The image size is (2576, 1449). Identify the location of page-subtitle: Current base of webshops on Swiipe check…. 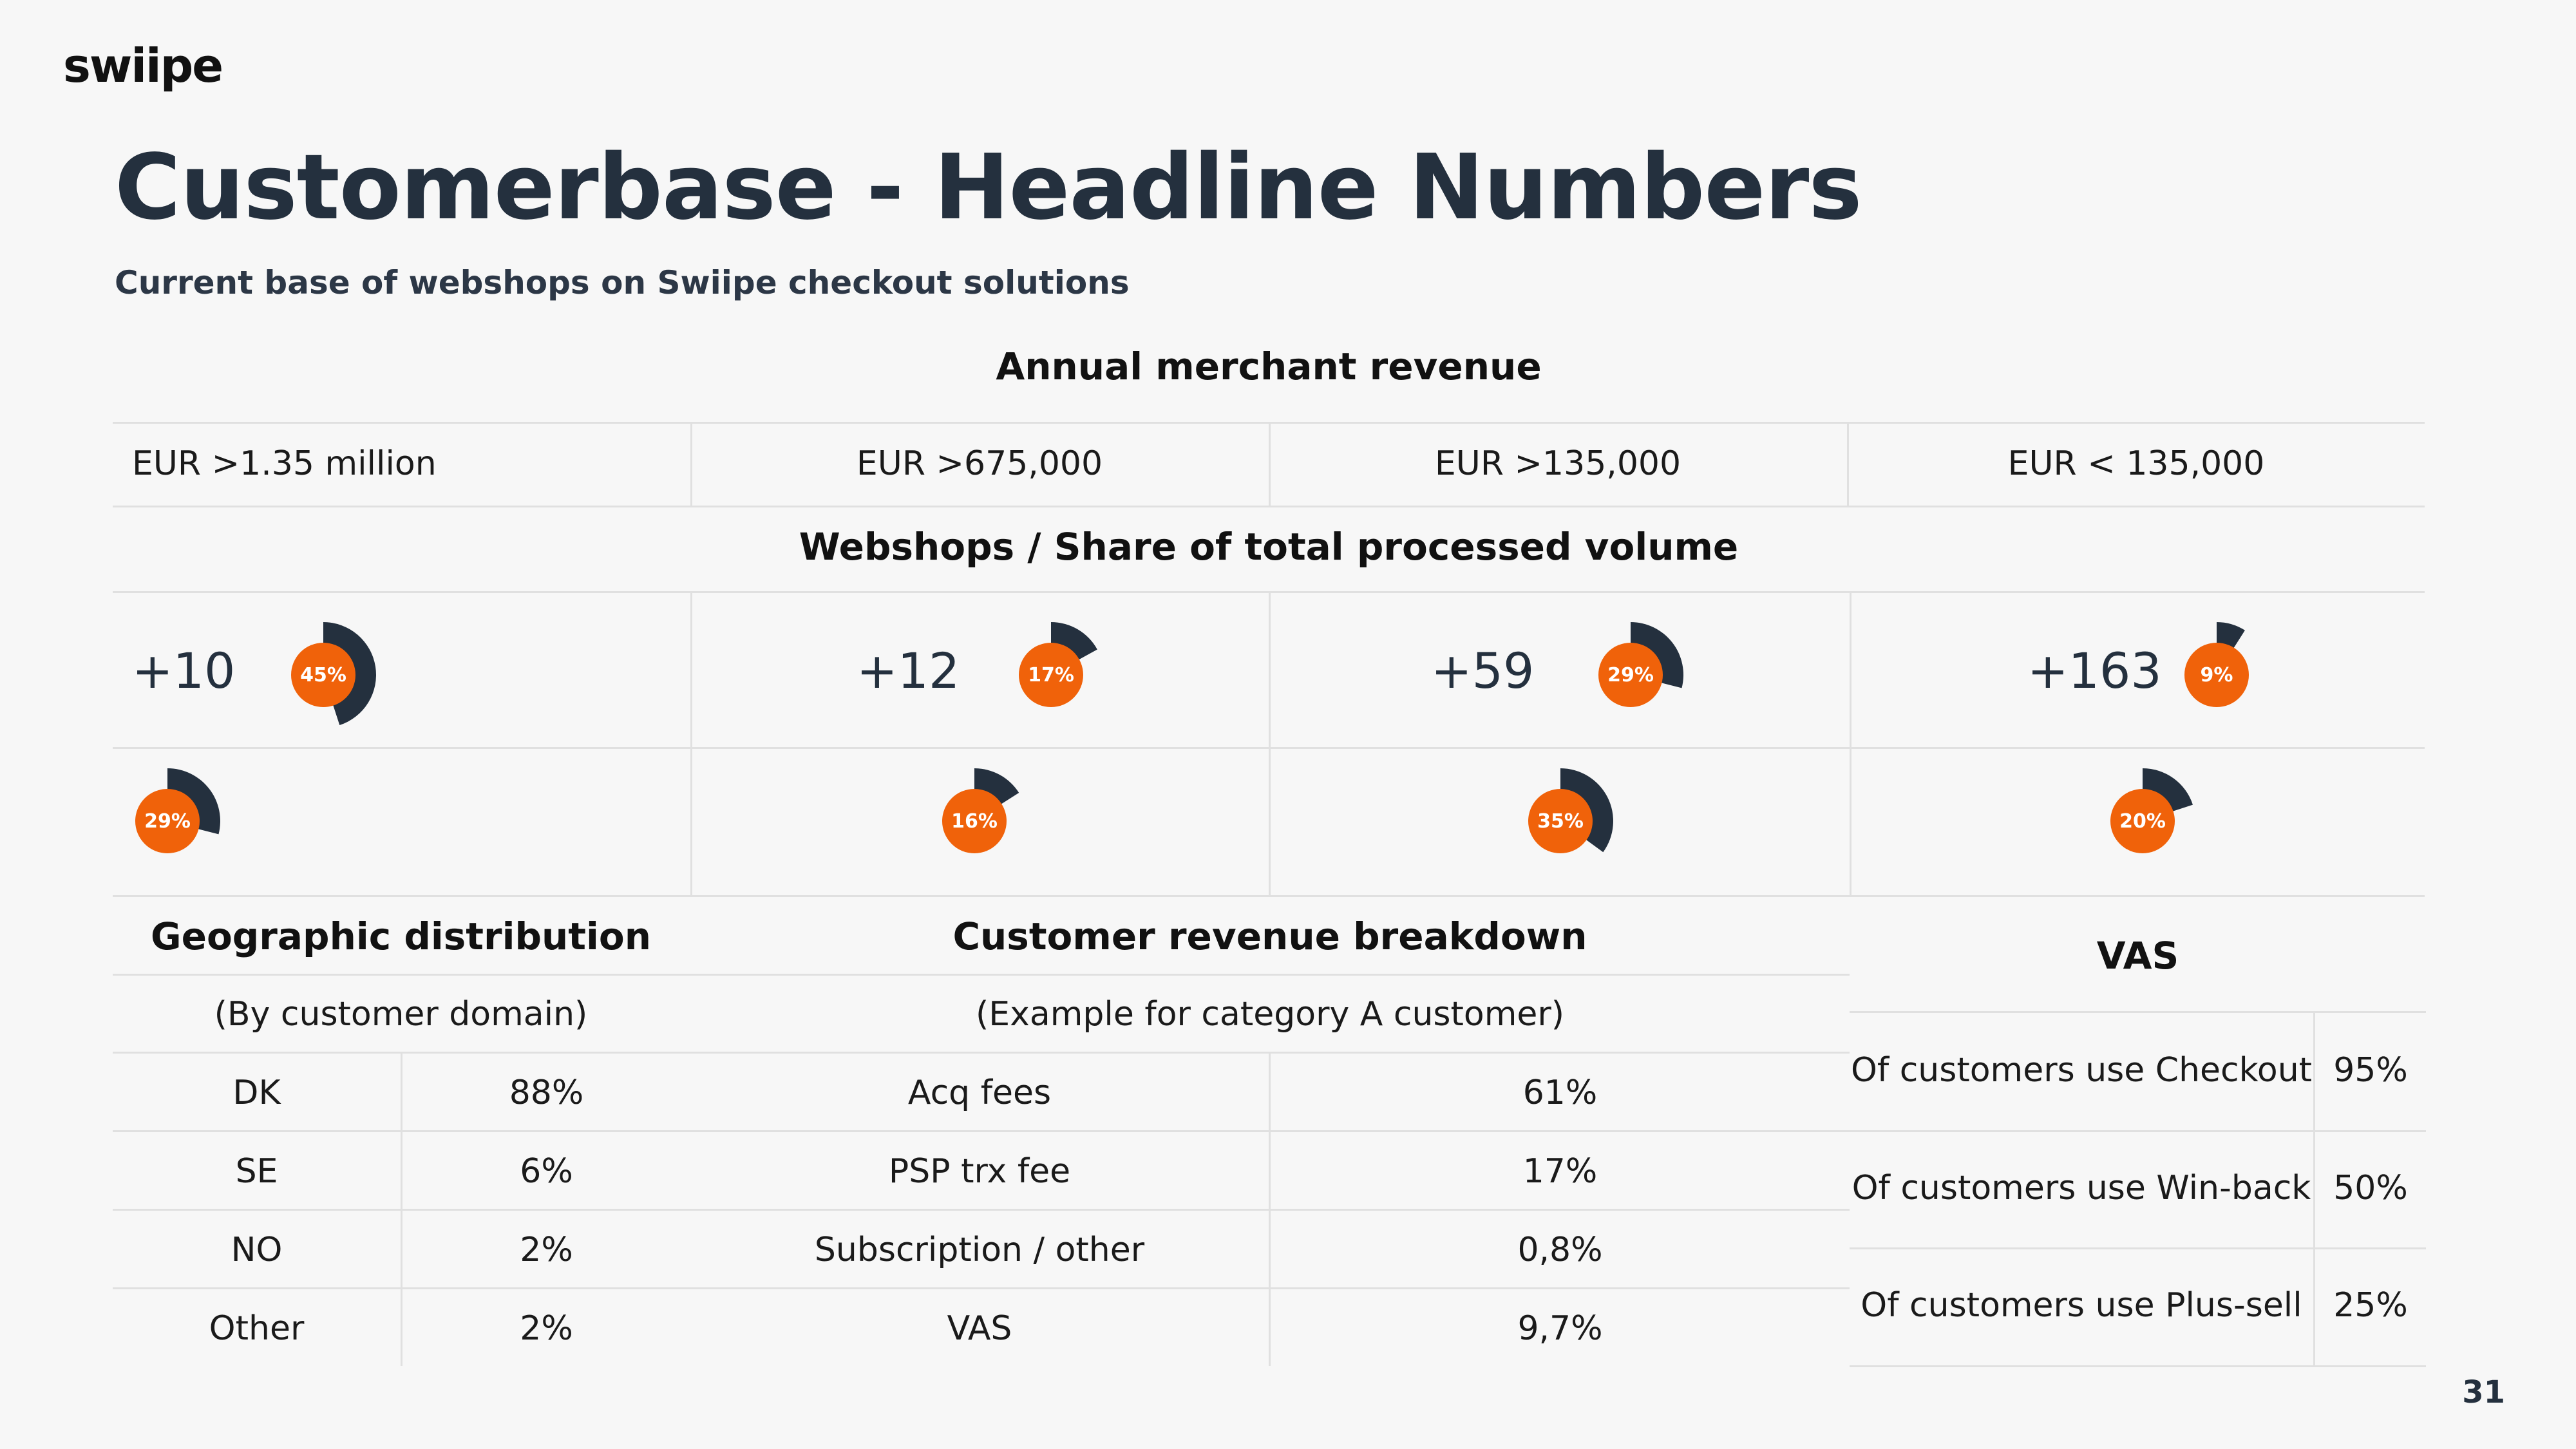
(622, 282).